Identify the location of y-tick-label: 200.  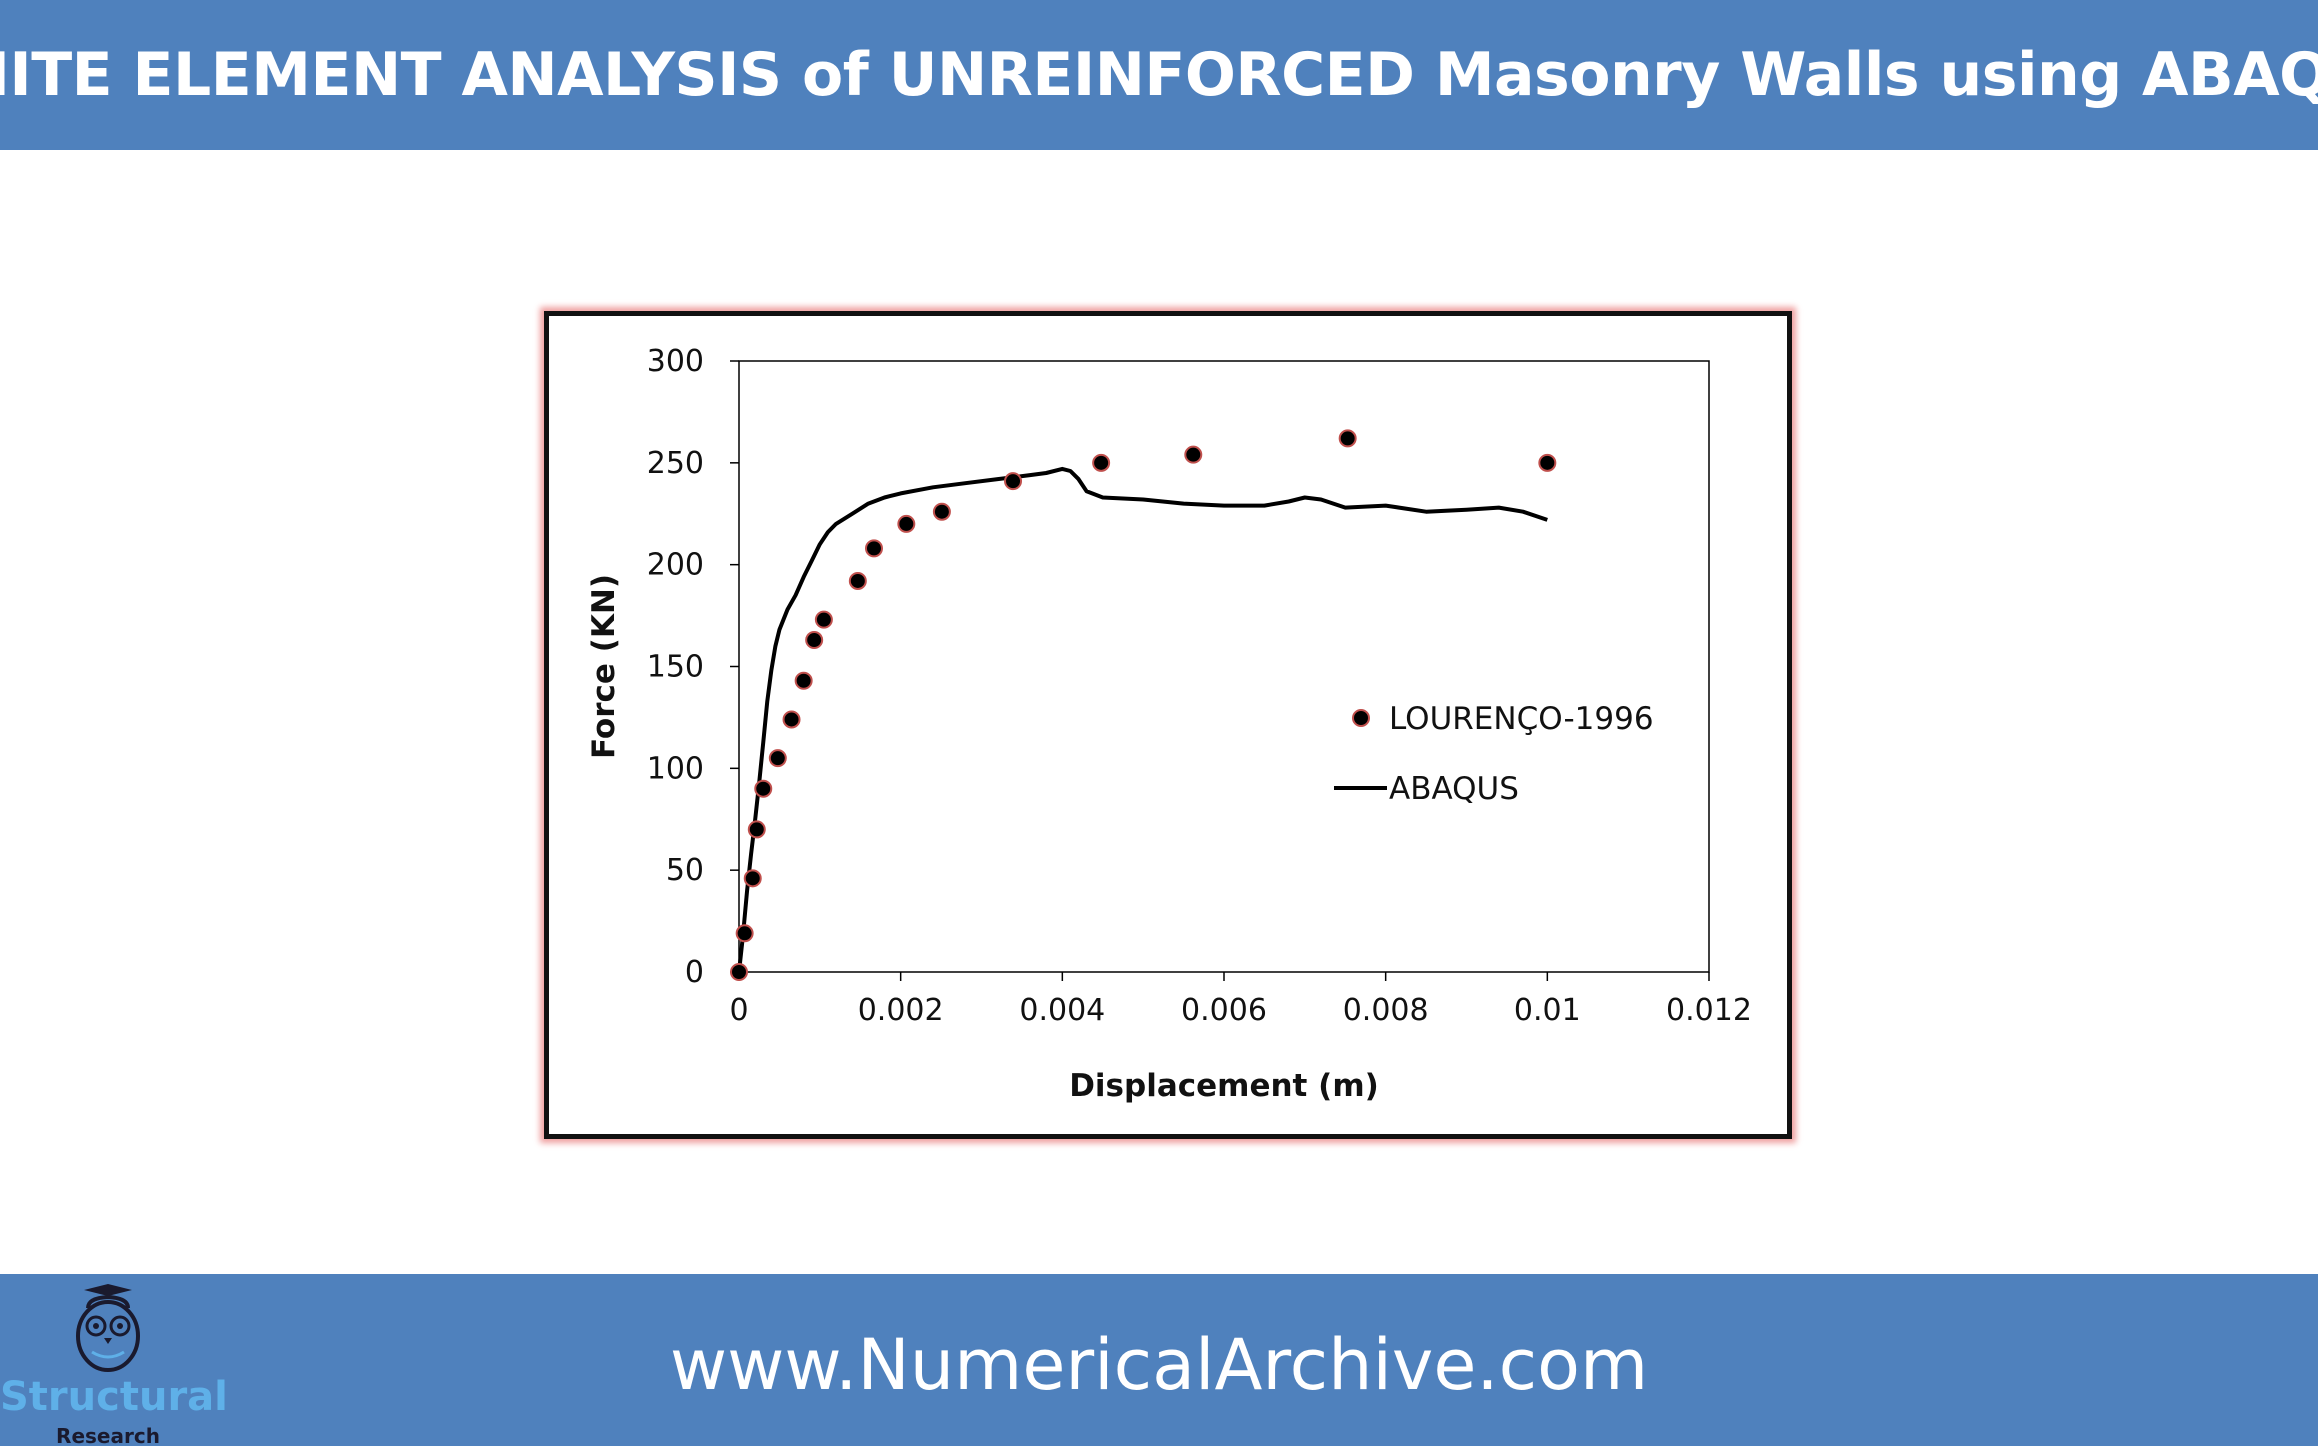
(675, 565).